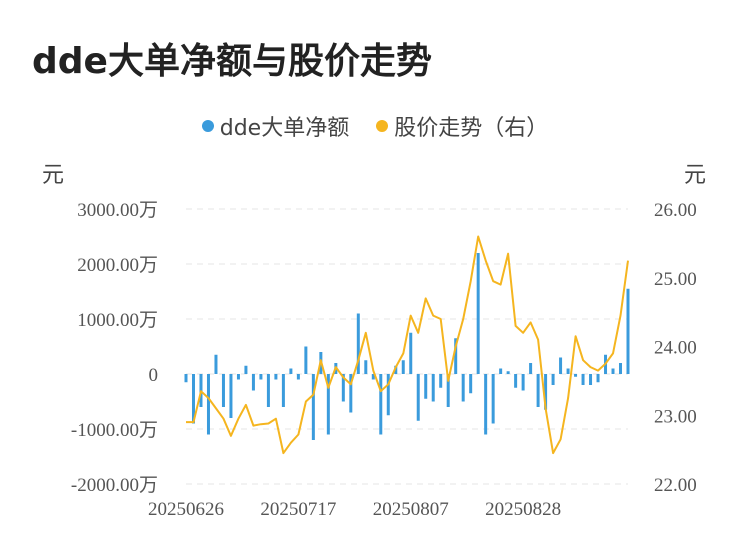  I want to click on chart-title: dde大单净额与股价走势, so click(232, 61).